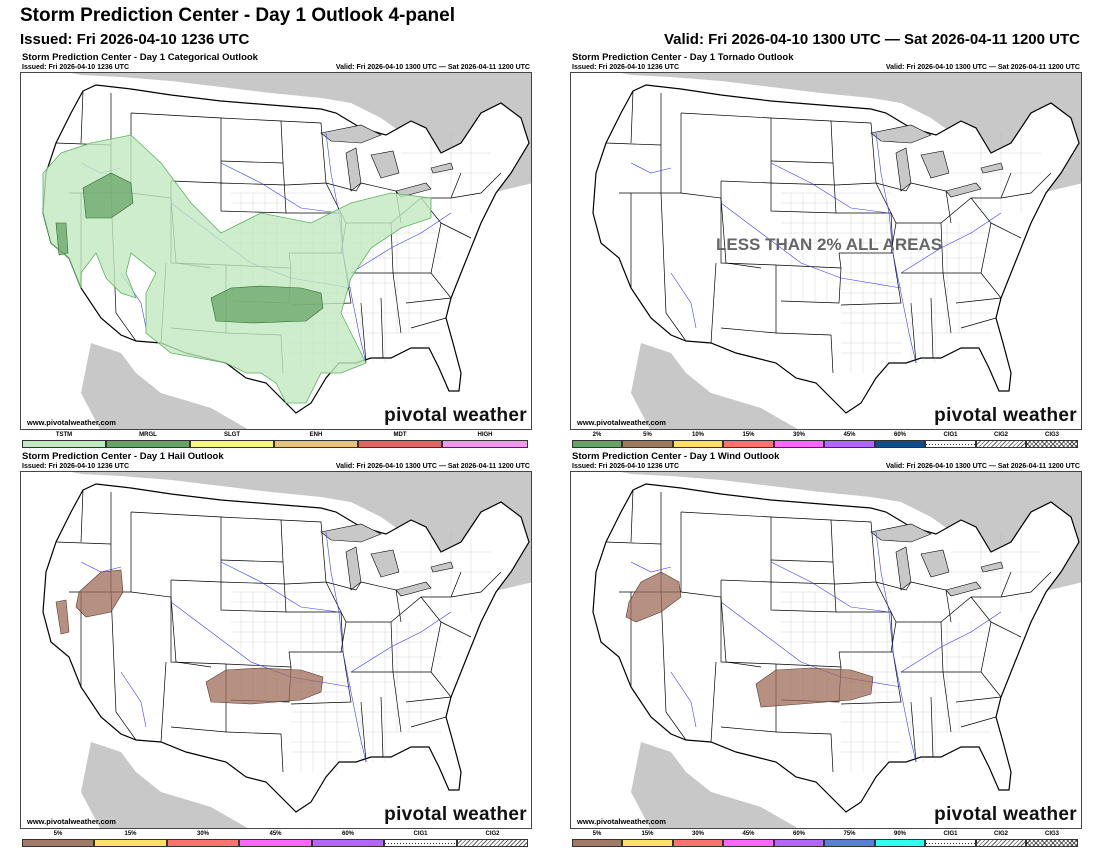  I want to click on legend-item: 90%, so click(900, 839).